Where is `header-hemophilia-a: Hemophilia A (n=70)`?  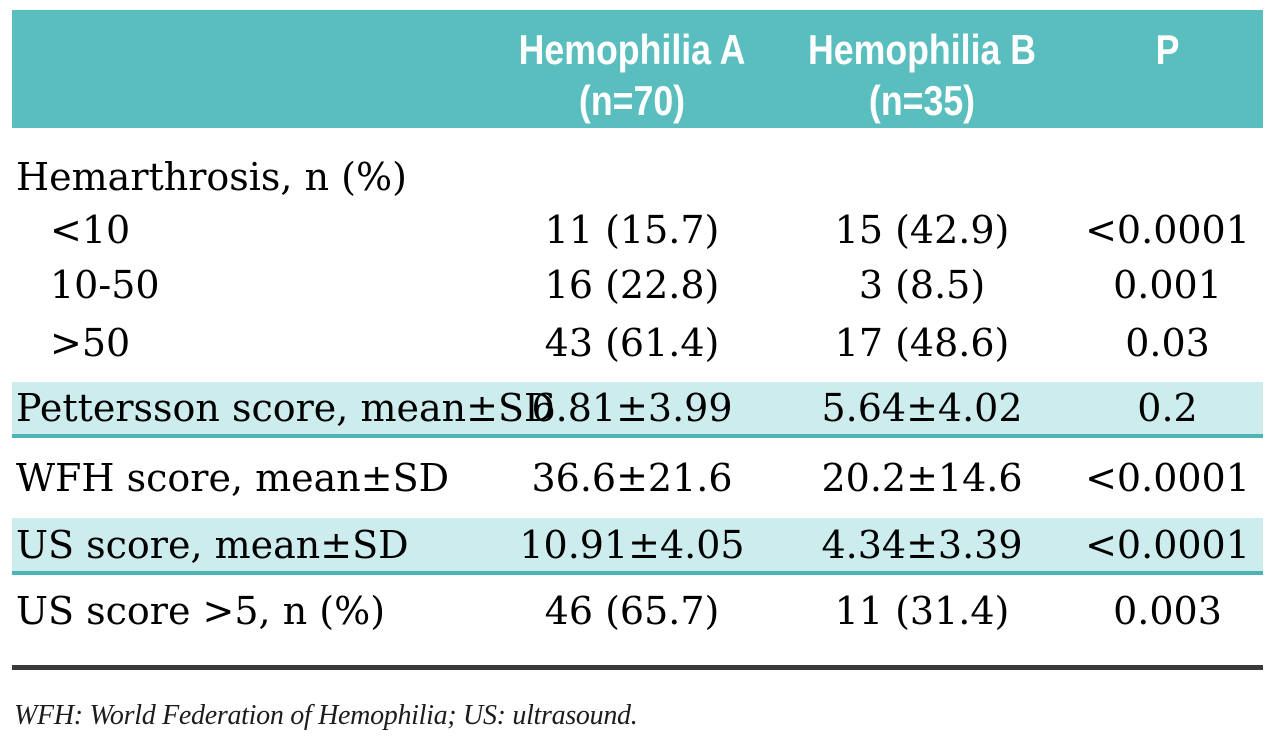
header-hemophilia-a: Hemophilia A (n=70) is located at coordinates (632, 68).